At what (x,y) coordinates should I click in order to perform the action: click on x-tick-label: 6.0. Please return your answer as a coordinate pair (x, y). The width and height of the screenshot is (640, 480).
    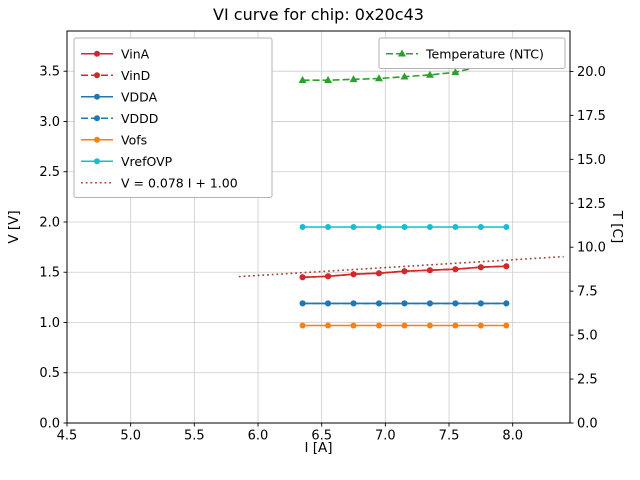
    Looking at the image, I should click on (258, 436).